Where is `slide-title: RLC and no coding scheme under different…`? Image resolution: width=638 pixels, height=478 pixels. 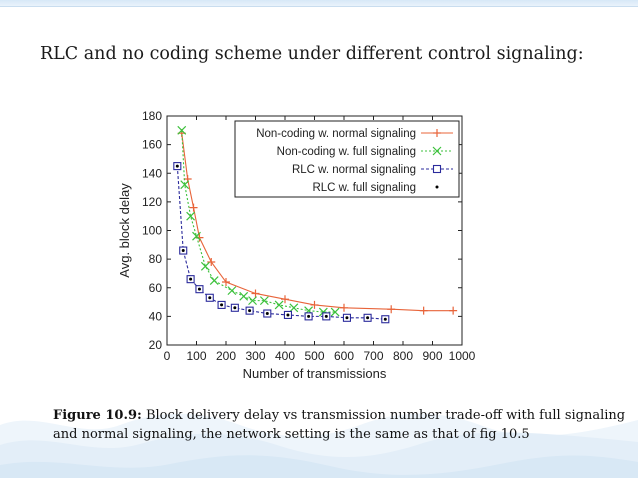
slide-title: RLC and no coding scheme under different… is located at coordinates (312, 54).